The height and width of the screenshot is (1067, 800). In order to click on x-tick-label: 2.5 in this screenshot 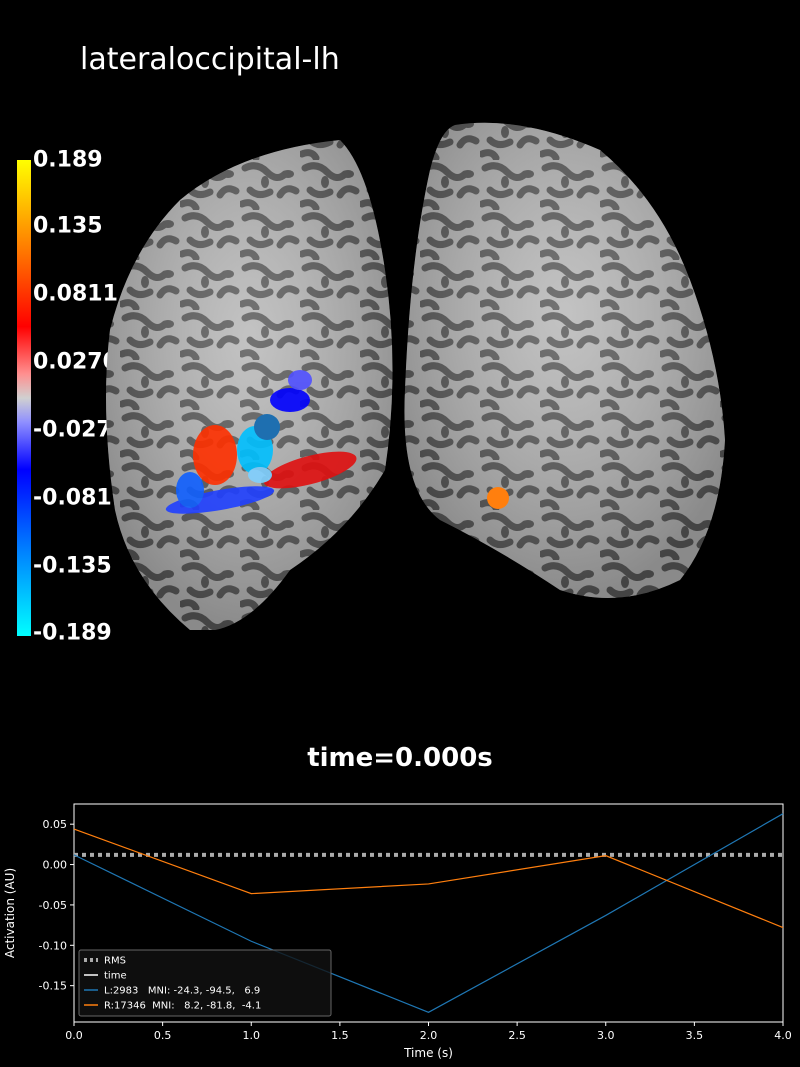, I will do `click(517, 1035)`.